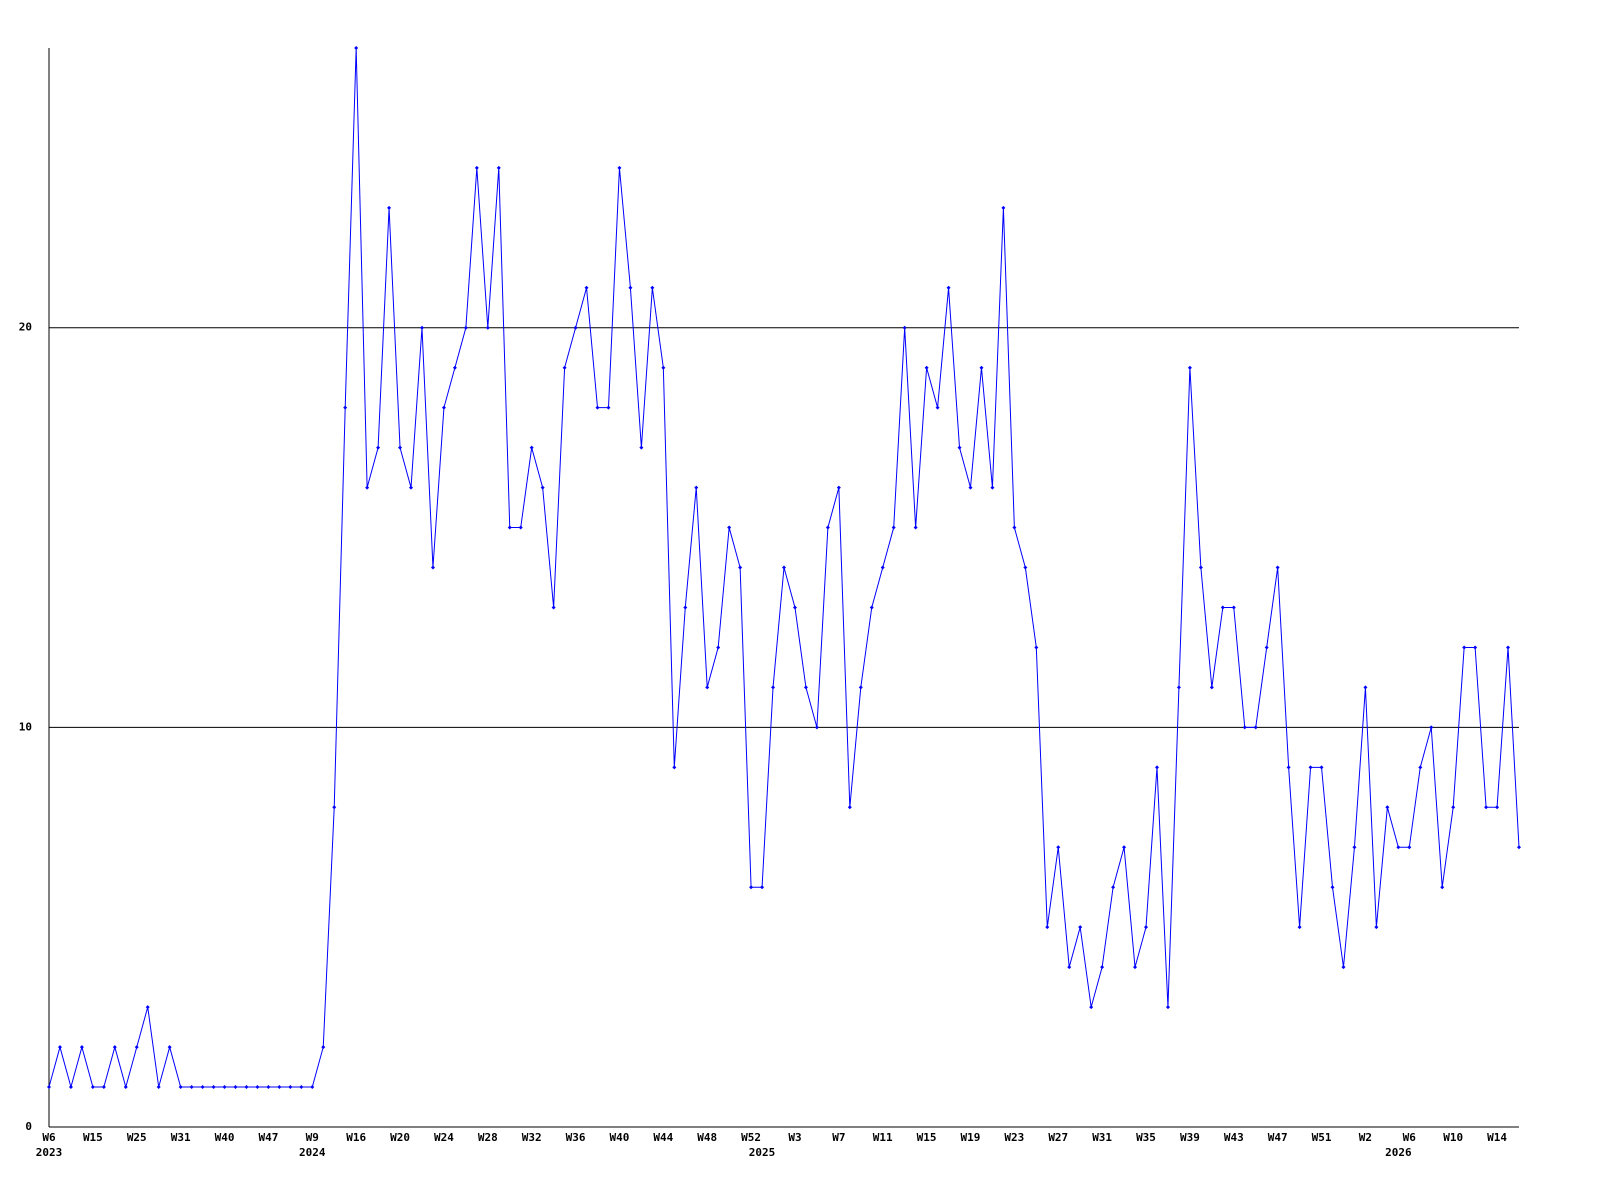 The image size is (1600, 1200). Describe the element at coordinates (576, 1137) in the screenshot. I see `x-tick-label: W36` at that location.